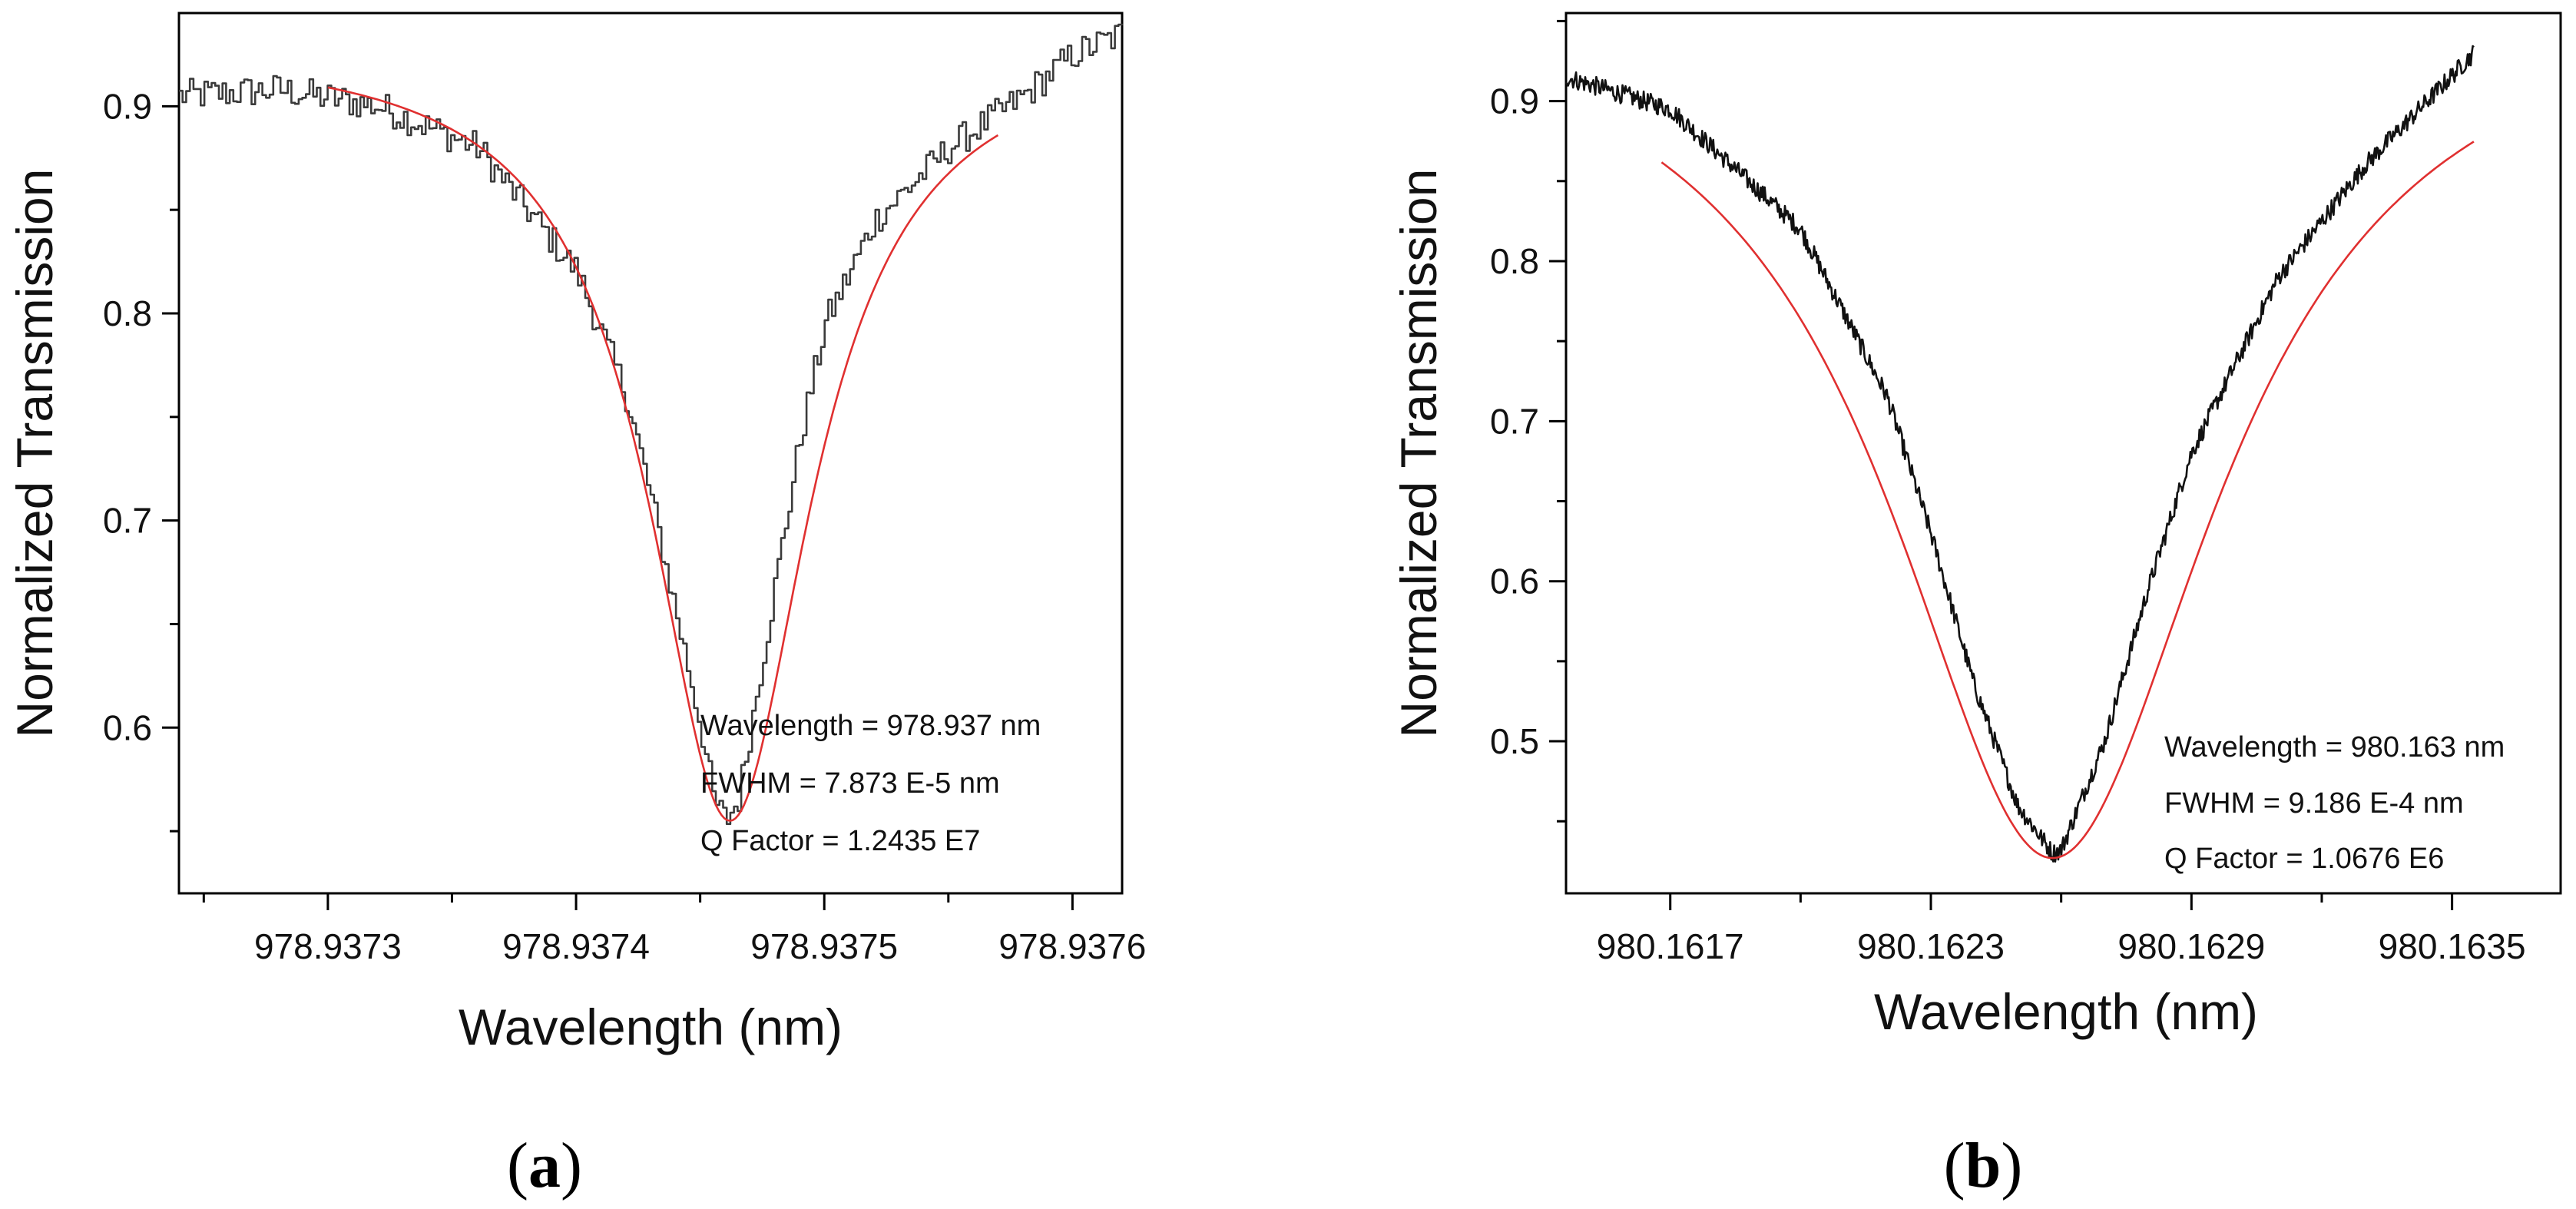 This screenshot has width=2576, height=1209. What do you see at coordinates (2452, 946) in the screenshot?
I see `panel-b-x-tick-label: 980.1635` at bounding box center [2452, 946].